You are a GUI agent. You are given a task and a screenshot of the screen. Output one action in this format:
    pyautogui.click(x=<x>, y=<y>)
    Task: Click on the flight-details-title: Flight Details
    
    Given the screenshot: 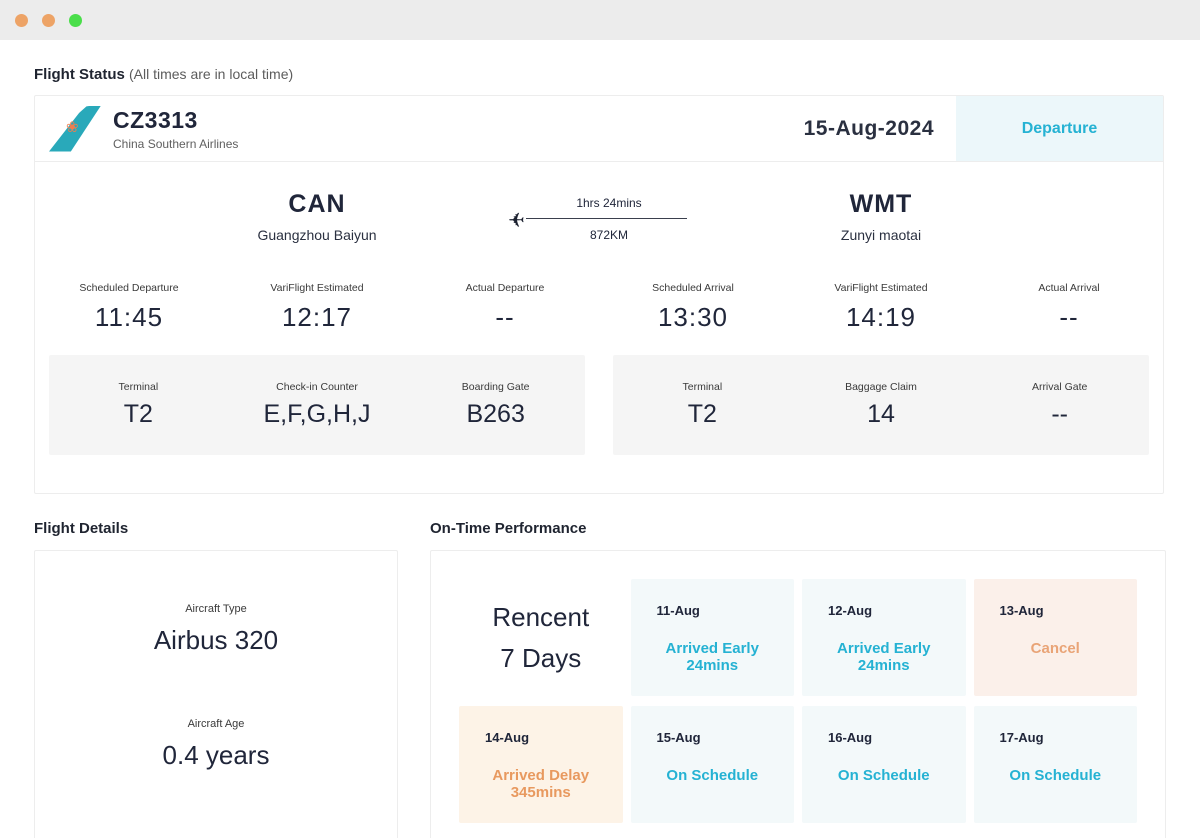 What is the action you would take?
    pyautogui.click(x=81, y=528)
    